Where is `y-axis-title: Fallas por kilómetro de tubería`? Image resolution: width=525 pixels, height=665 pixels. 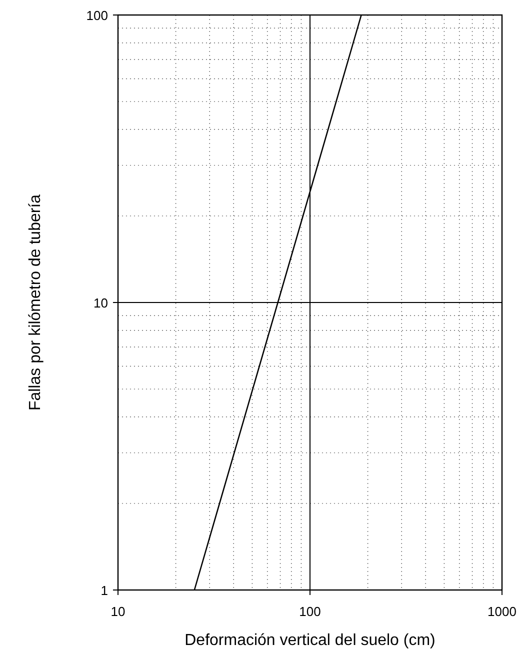
y-axis-title: Fallas por kilómetro de tubería is located at coordinates (35, 302).